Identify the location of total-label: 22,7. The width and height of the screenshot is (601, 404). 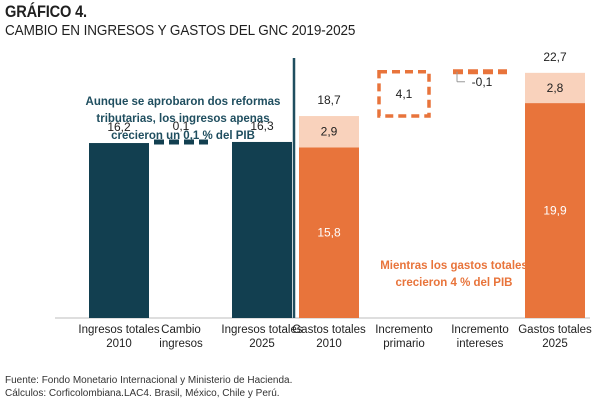
(555, 57).